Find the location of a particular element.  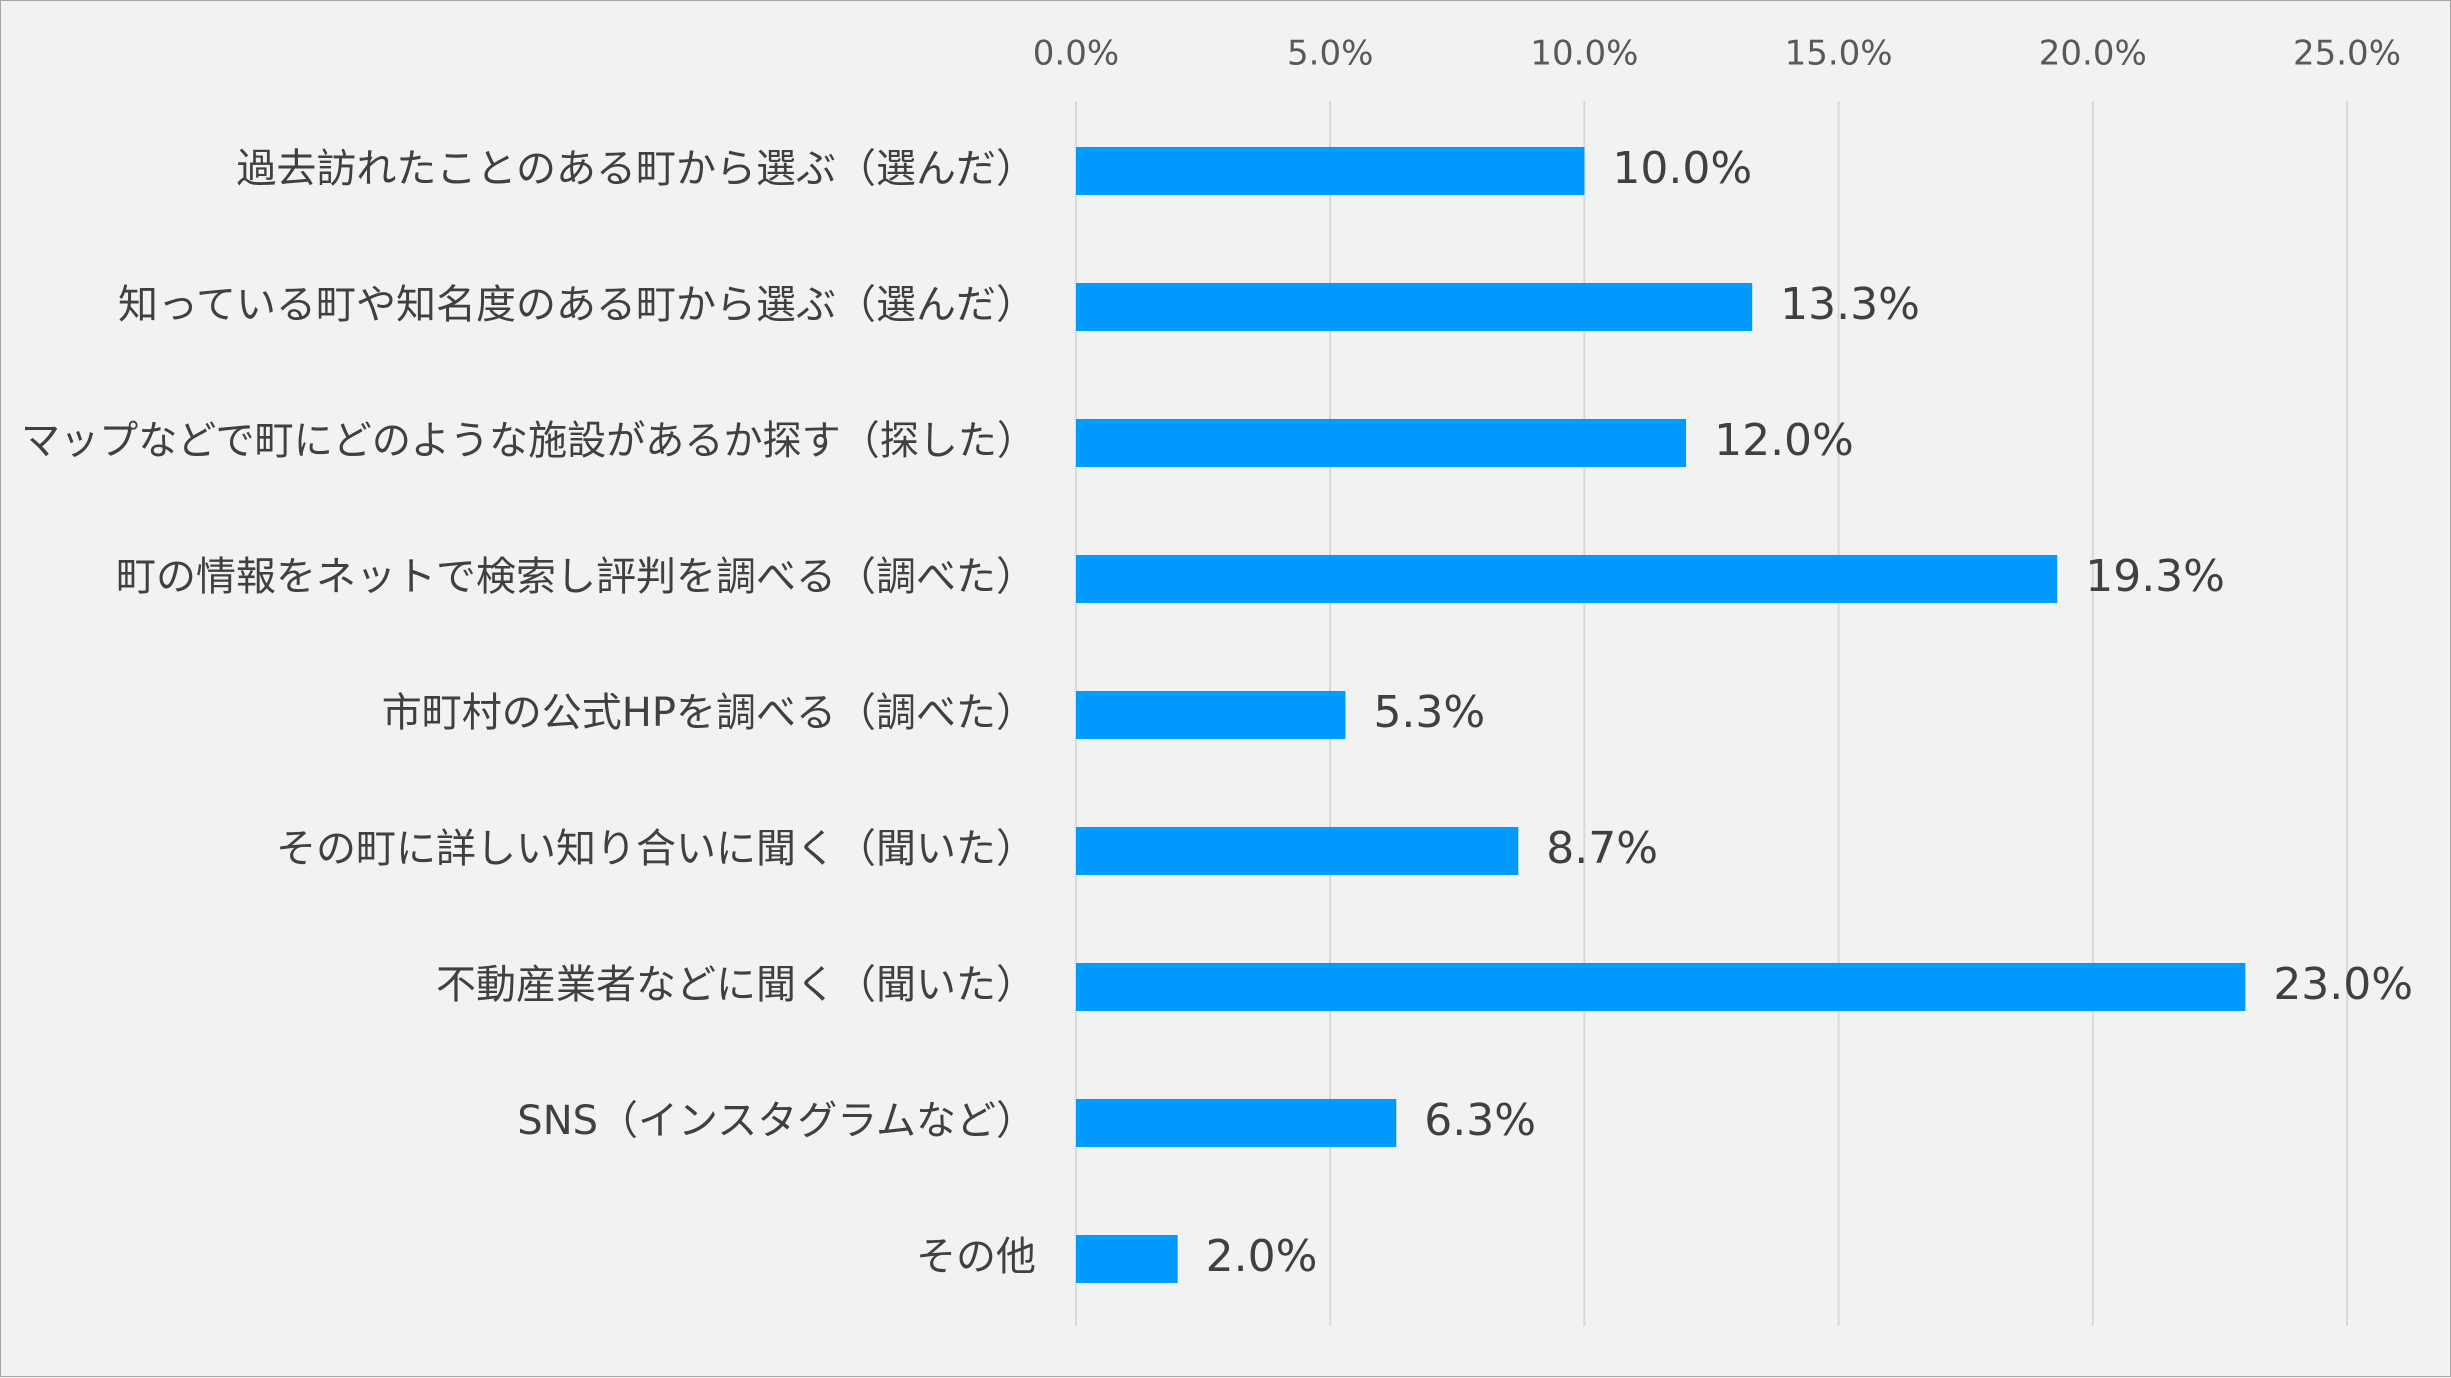

x-tick-label: 0.0% is located at coordinates (1076, 54).